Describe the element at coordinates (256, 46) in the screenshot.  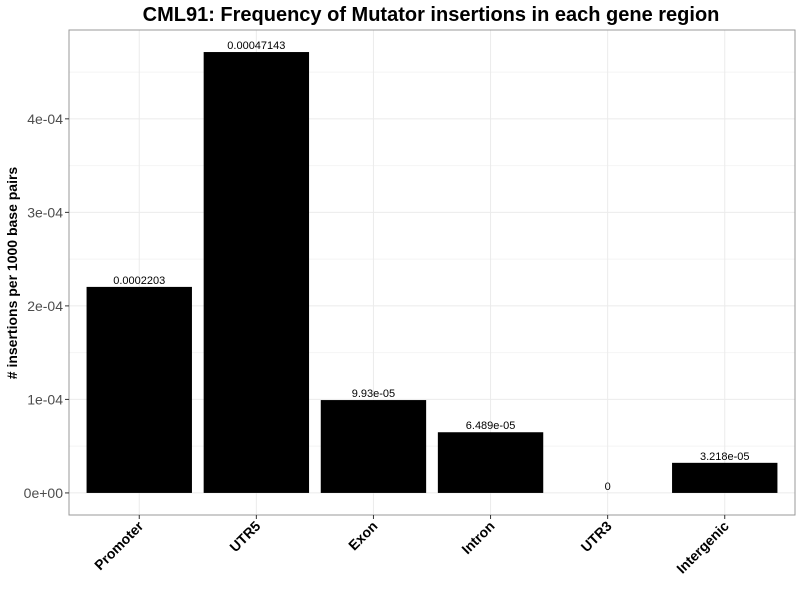
I see `data-label-utr5: 0.00047143` at that location.